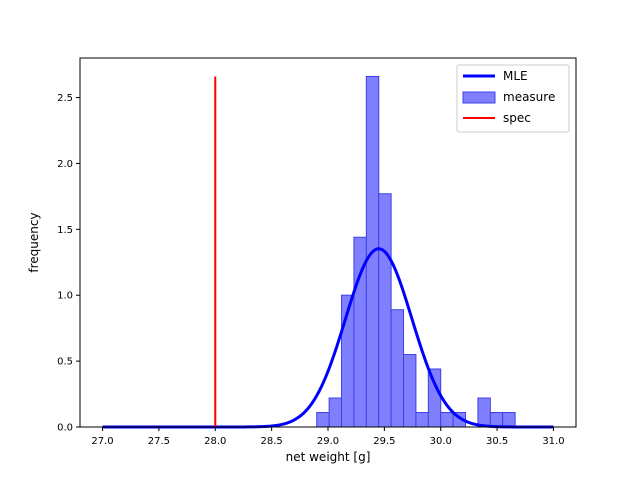 Image resolution: width=640 pixels, height=480 pixels. I want to click on x-tick-label: 29.5, so click(384, 441).